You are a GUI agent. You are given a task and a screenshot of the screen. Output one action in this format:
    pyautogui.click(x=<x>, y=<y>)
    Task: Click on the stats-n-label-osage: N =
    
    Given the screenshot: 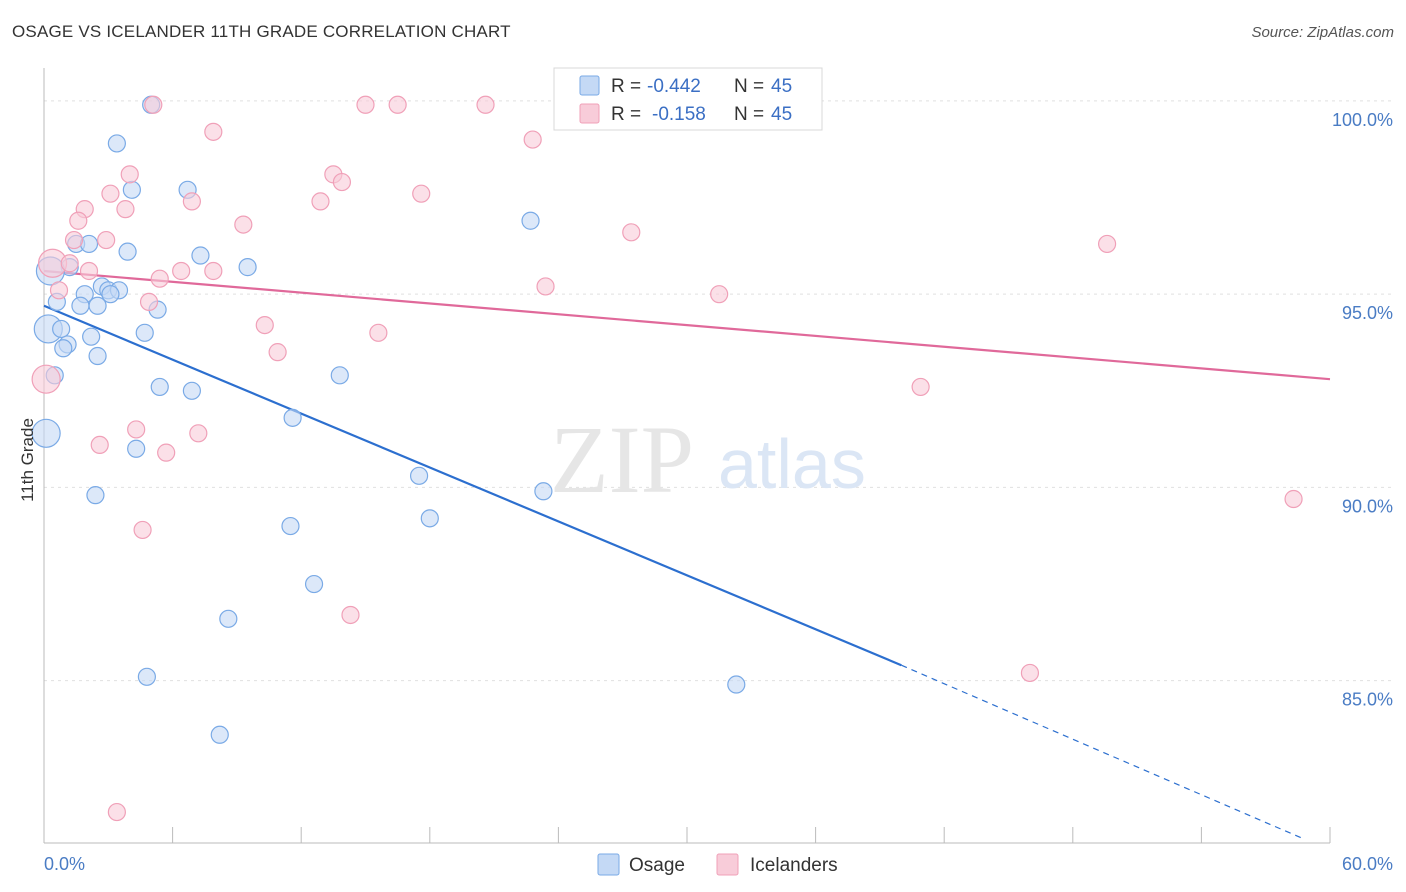 What is the action you would take?
    pyautogui.click(x=749, y=86)
    